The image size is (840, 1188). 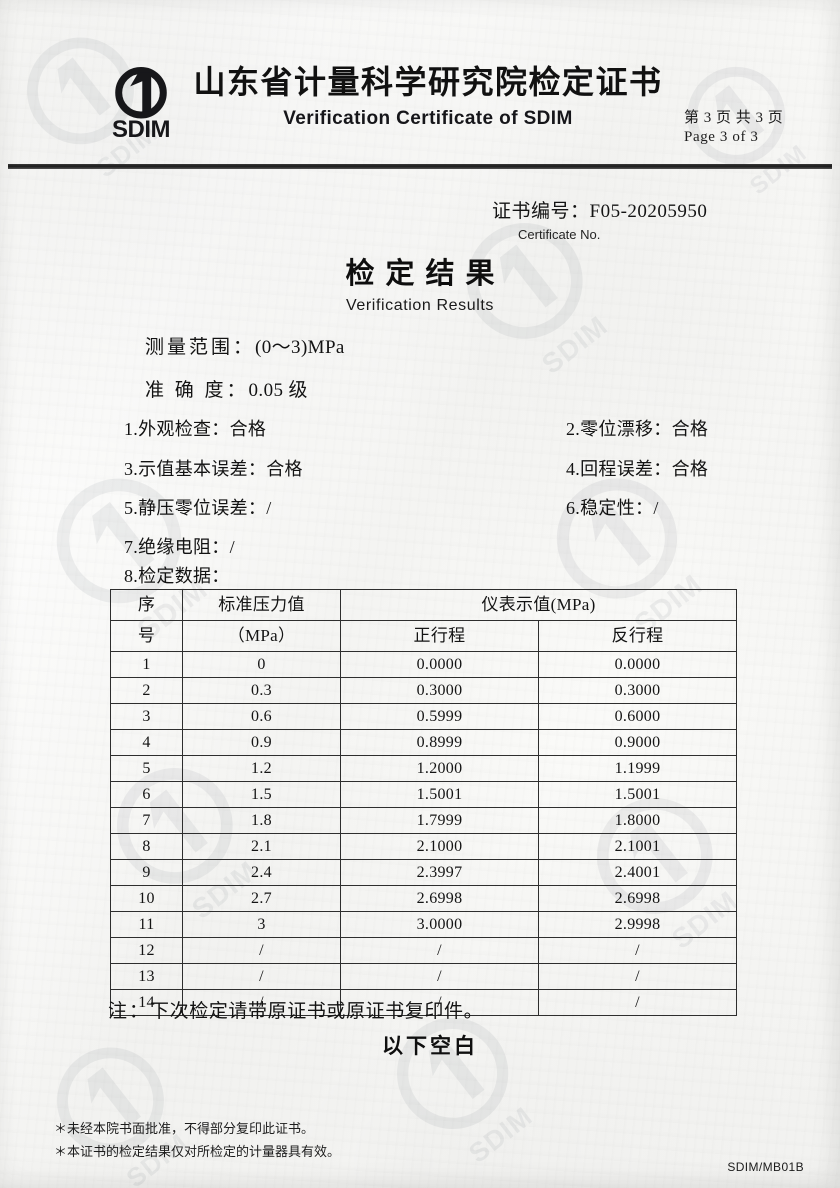 I want to click on cell-reverse: 2.6998, so click(x=637, y=898).